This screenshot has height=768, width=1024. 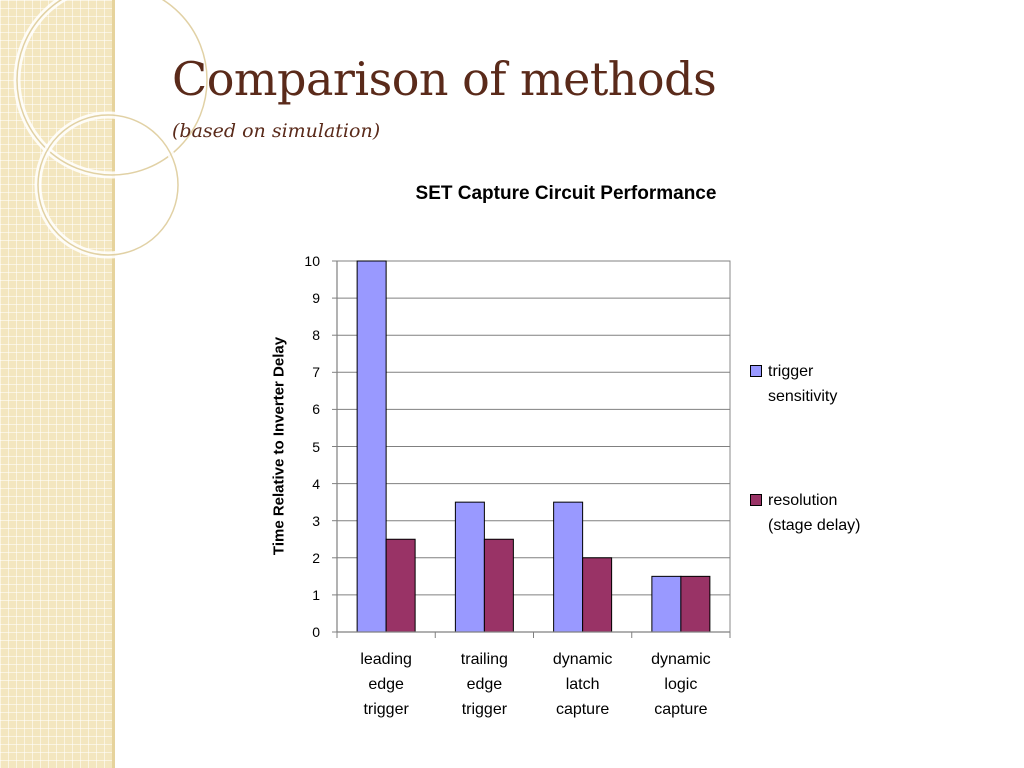 I want to click on x-category-label-1-line-3: trigger, so click(x=386, y=709).